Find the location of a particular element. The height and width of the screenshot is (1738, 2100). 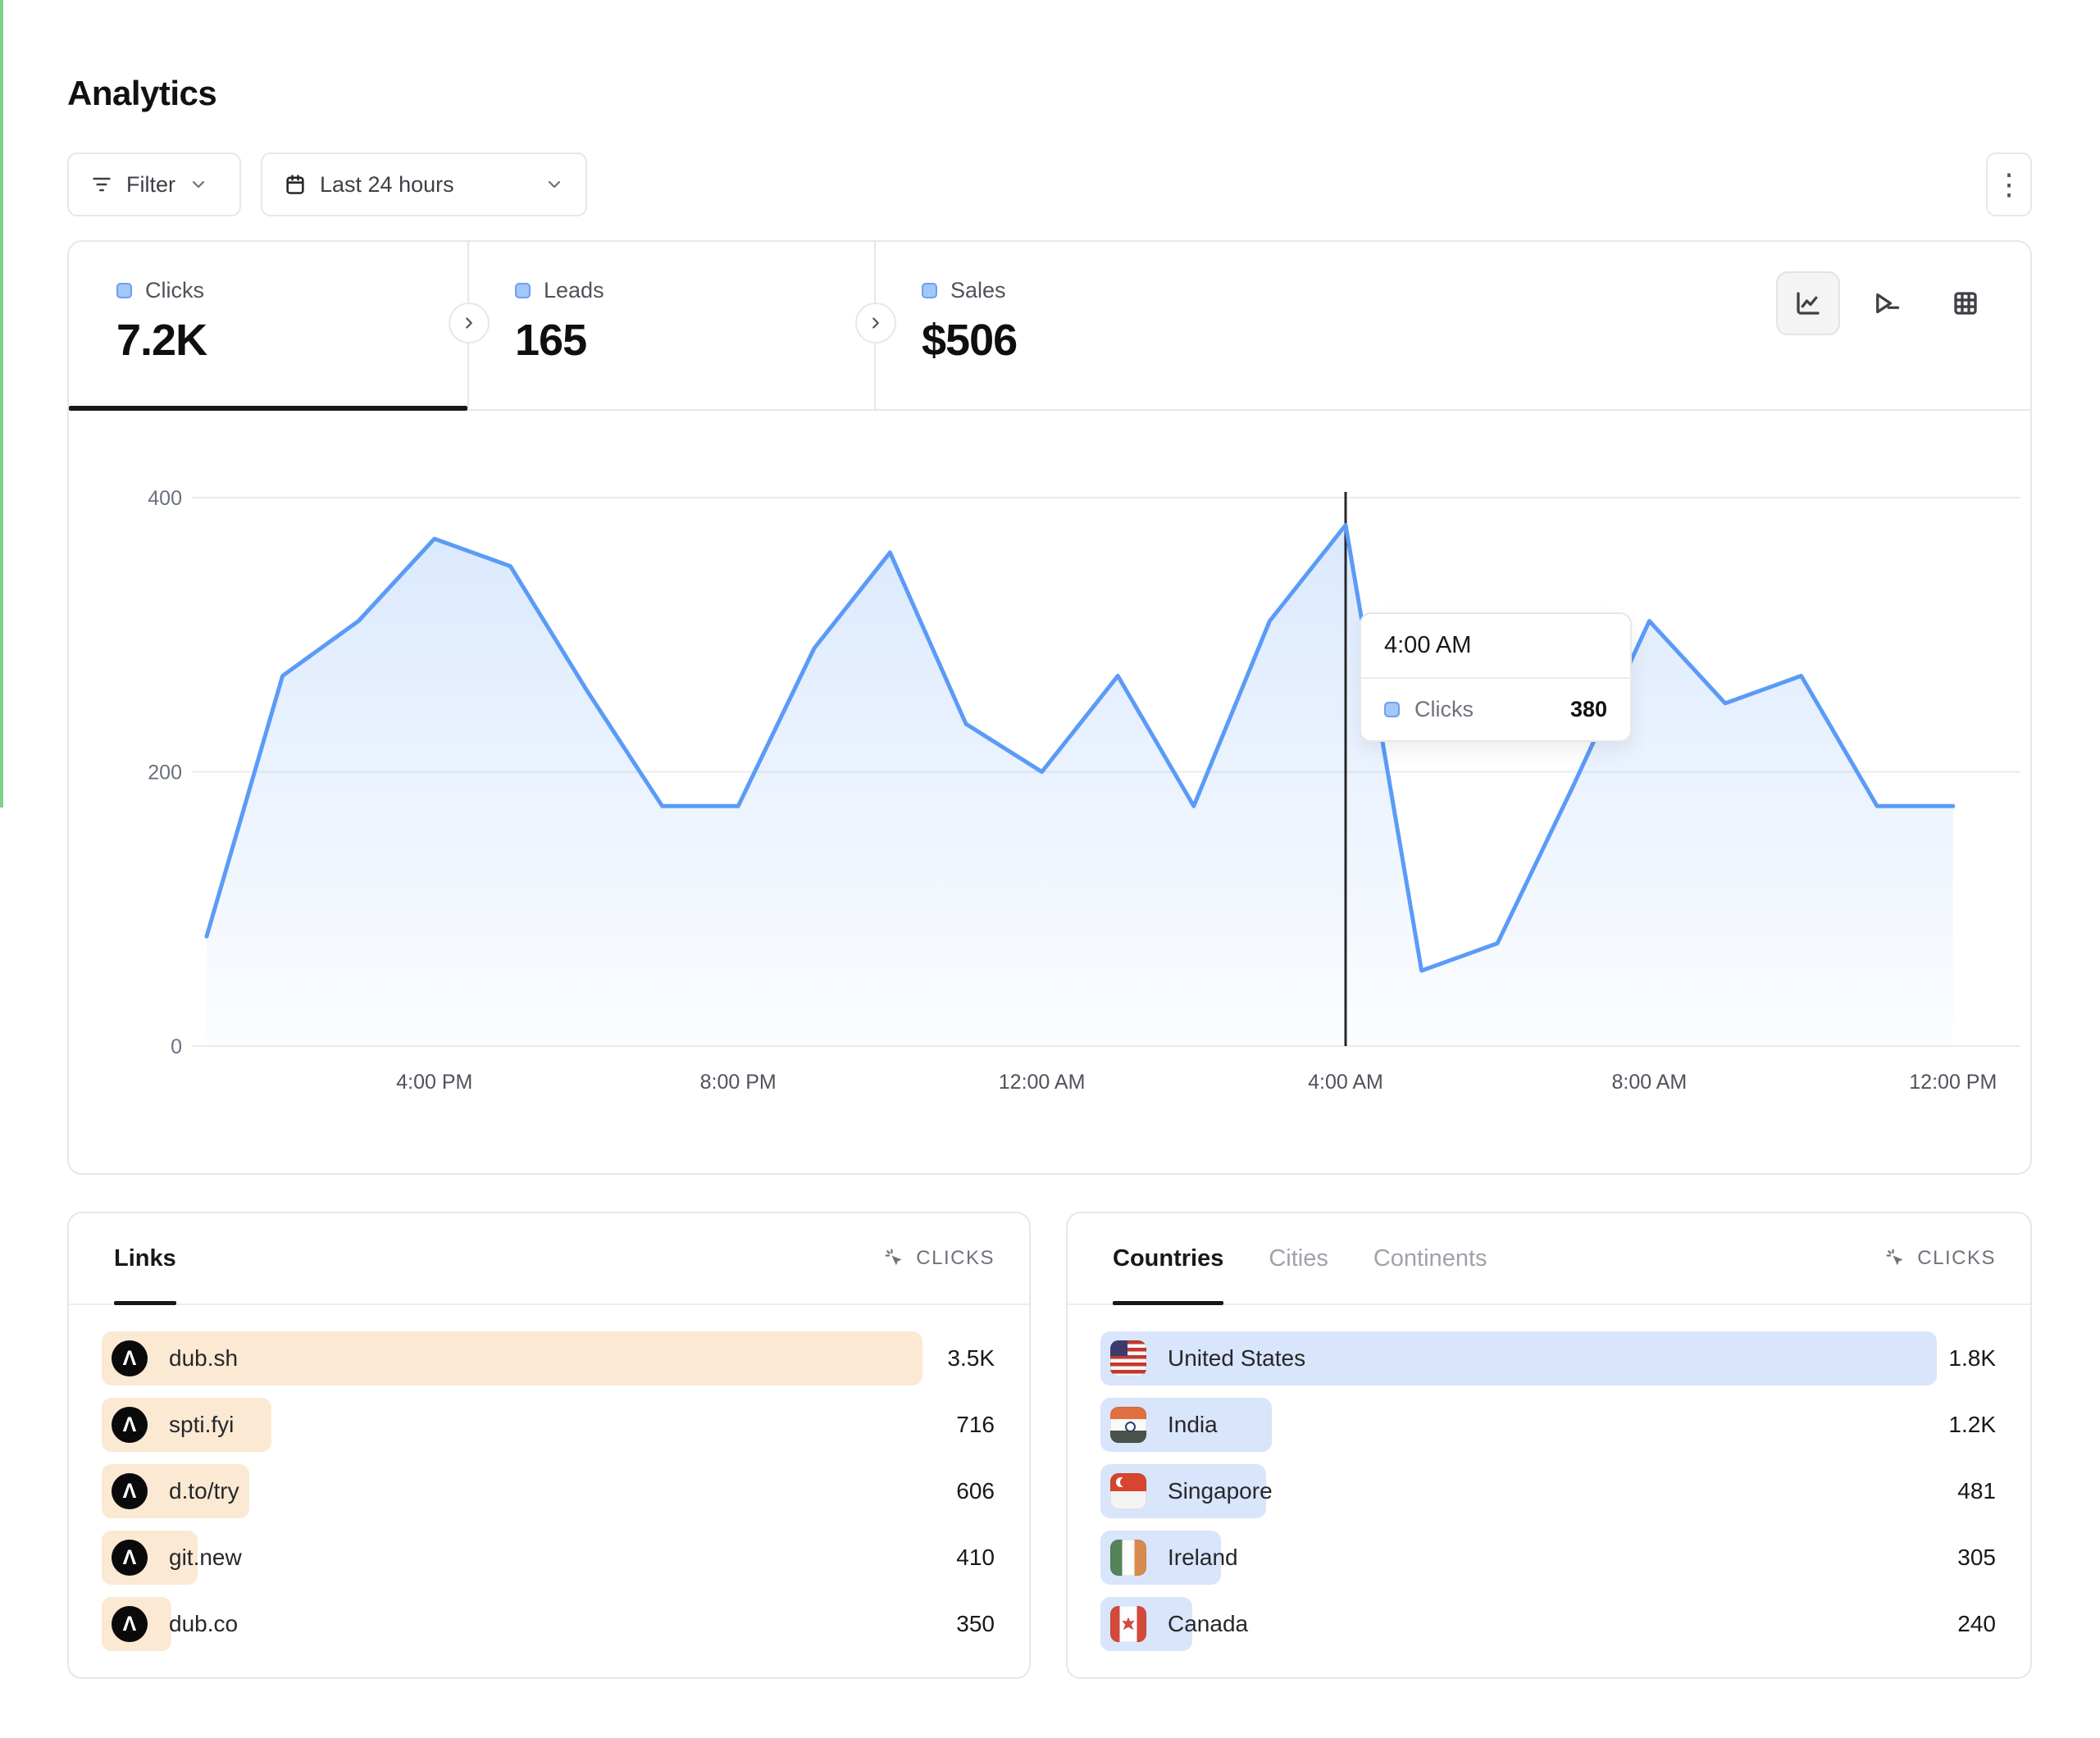

row-label: Singapore is located at coordinates (1220, 1491).